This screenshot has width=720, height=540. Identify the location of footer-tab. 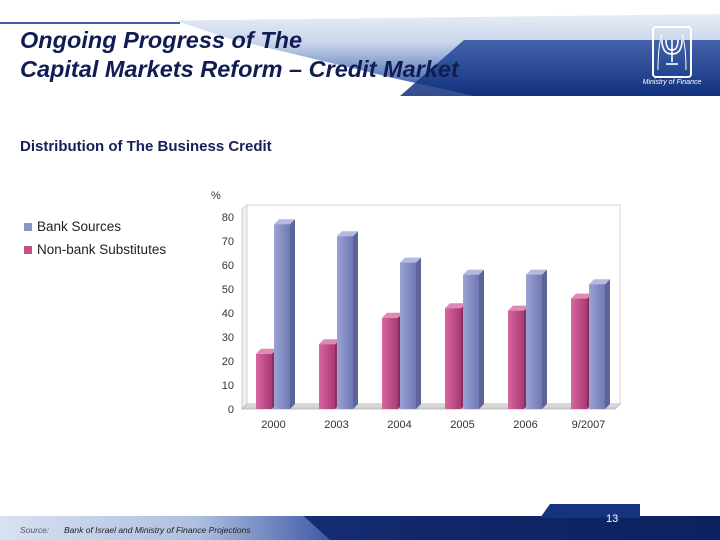
(590, 511).